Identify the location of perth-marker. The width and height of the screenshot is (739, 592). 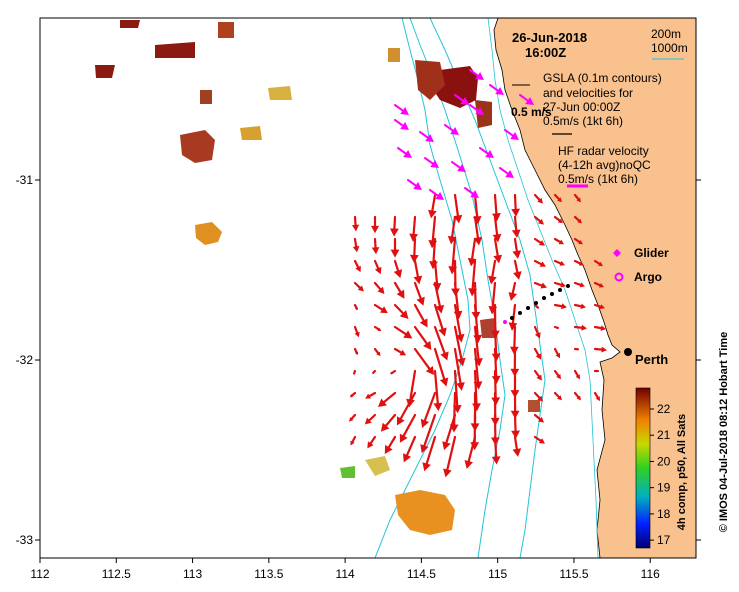
(628, 352).